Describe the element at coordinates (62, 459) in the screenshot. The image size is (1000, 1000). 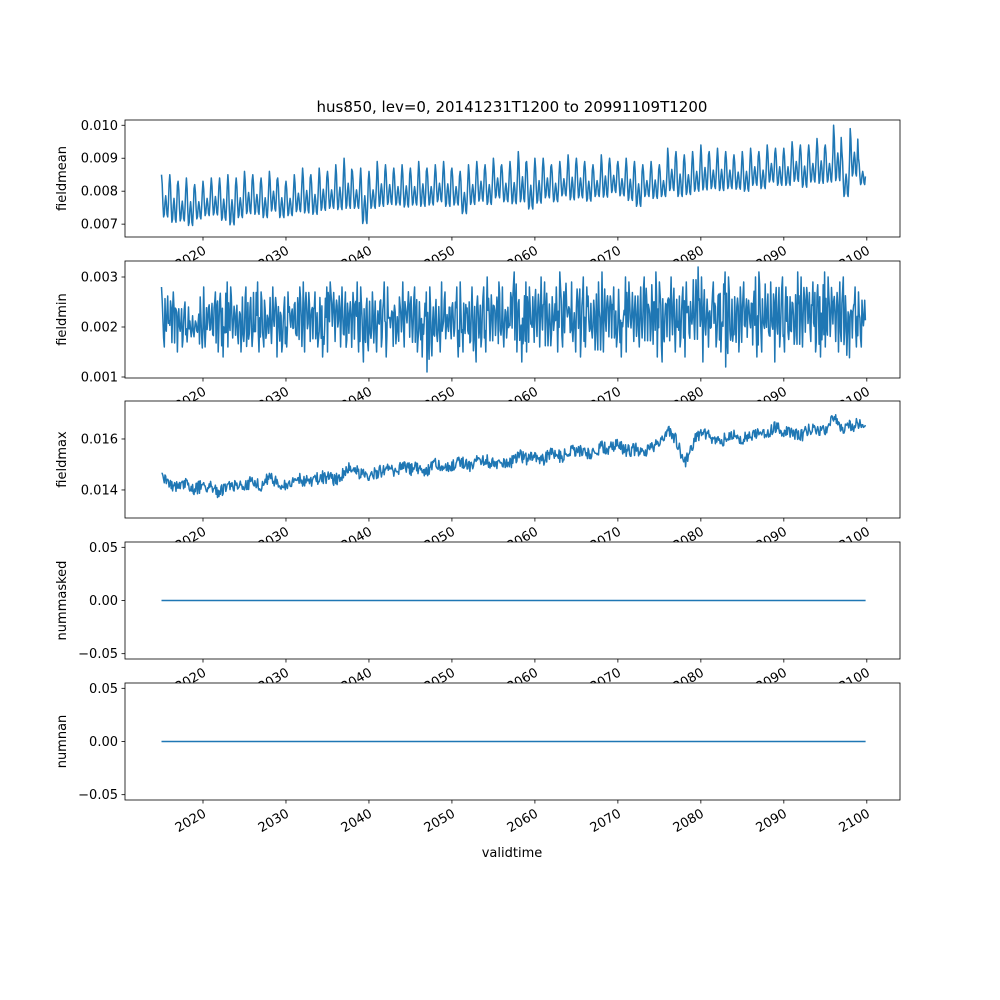
I see `y-axis-label: fieldmax` at that location.